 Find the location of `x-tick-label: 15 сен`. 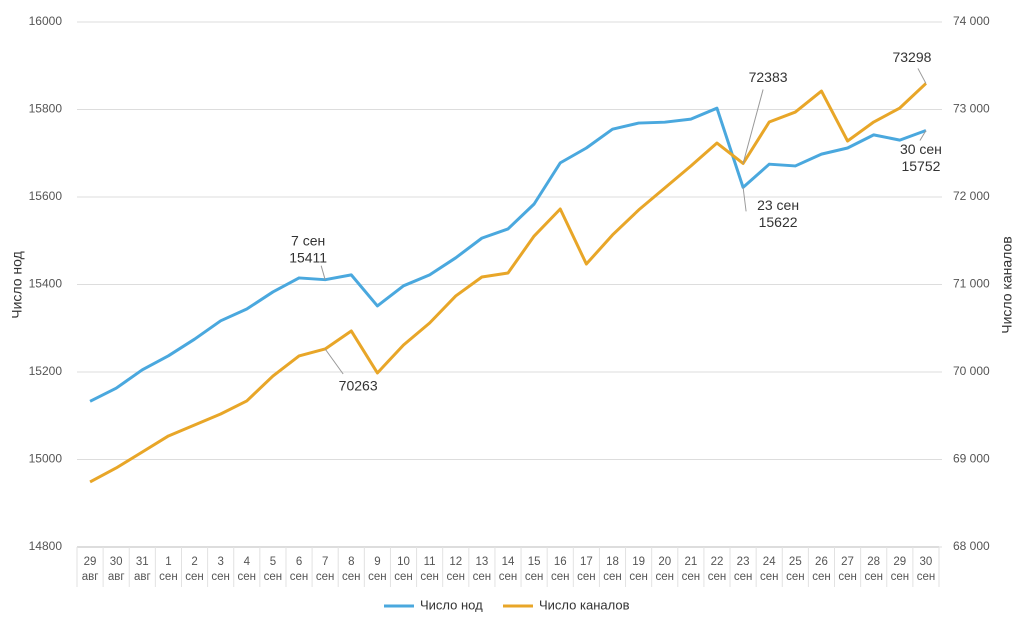

x-tick-label: 15 сен is located at coordinates (534, 569).